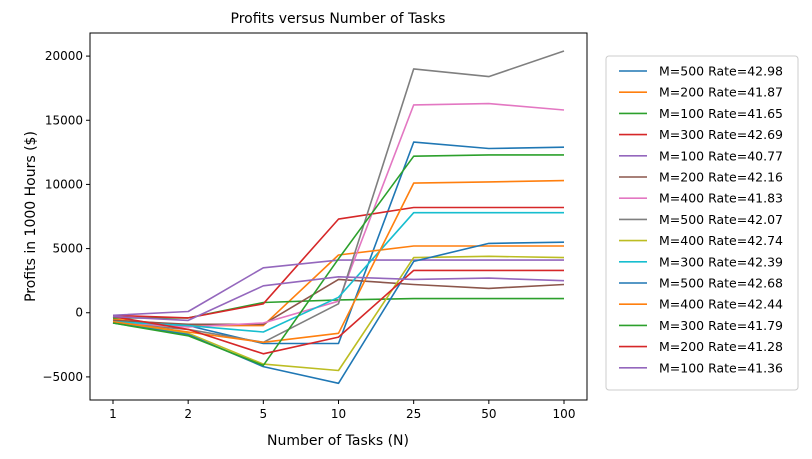 This screenshot has height=459, width=812. Describe the element at coordinates (338, 414) in the screenshot. I see `x-tick-label: 10` at that location.